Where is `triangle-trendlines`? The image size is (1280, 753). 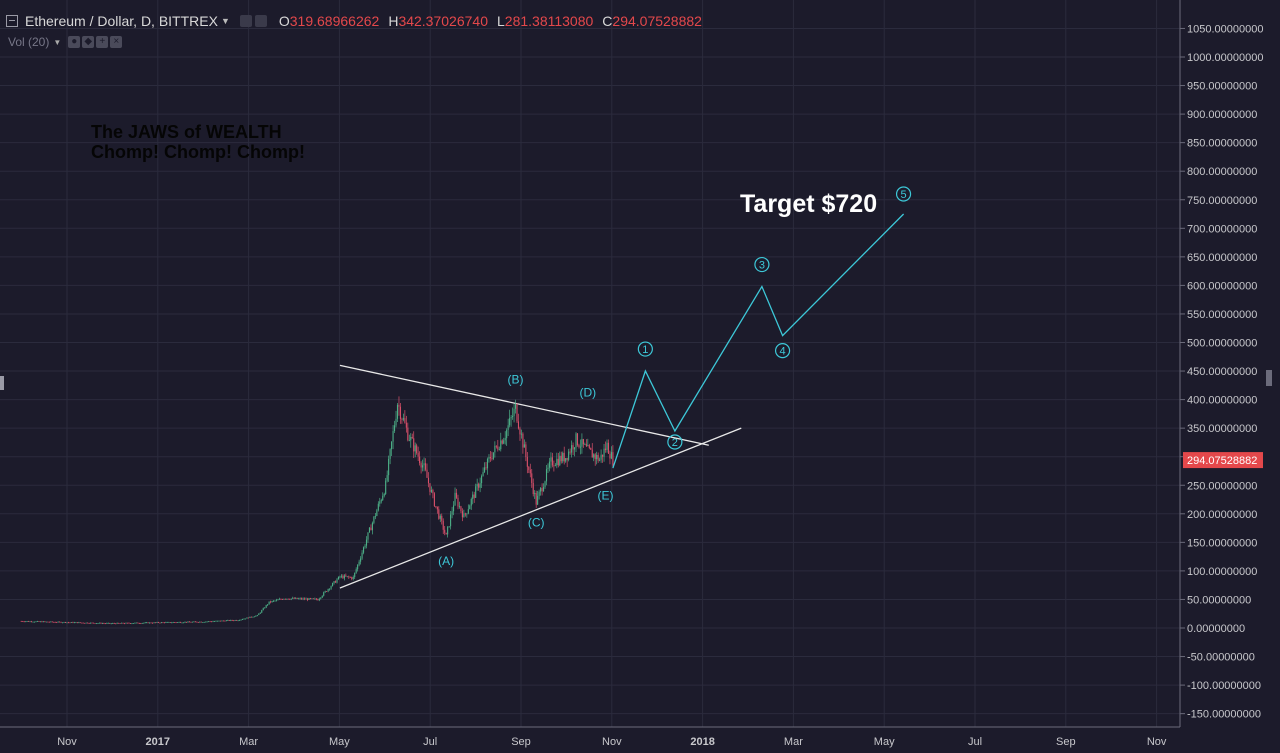 triangle-trendlines is located at coordinates (540, 476).